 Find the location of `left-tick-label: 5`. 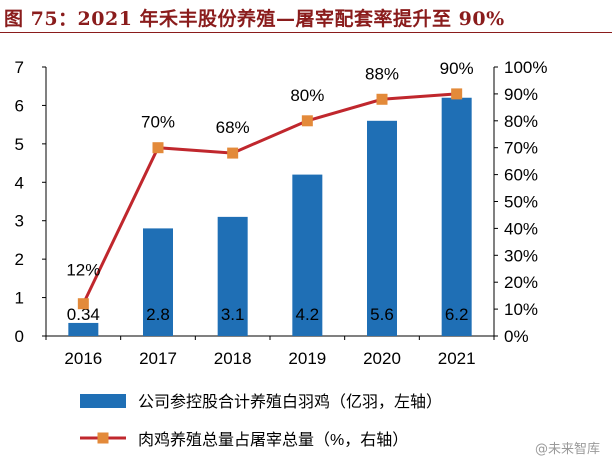

left-tick-label: 5 is located at coordinates (19, 144).